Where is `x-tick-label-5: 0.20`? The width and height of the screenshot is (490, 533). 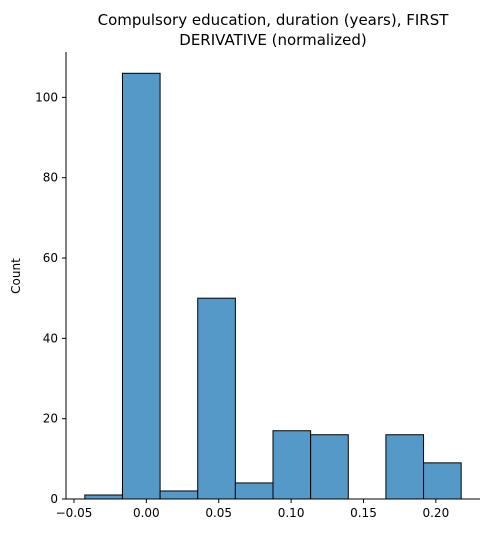 x-tick-label-5: 0.20 is located at coordinates (435, 513).